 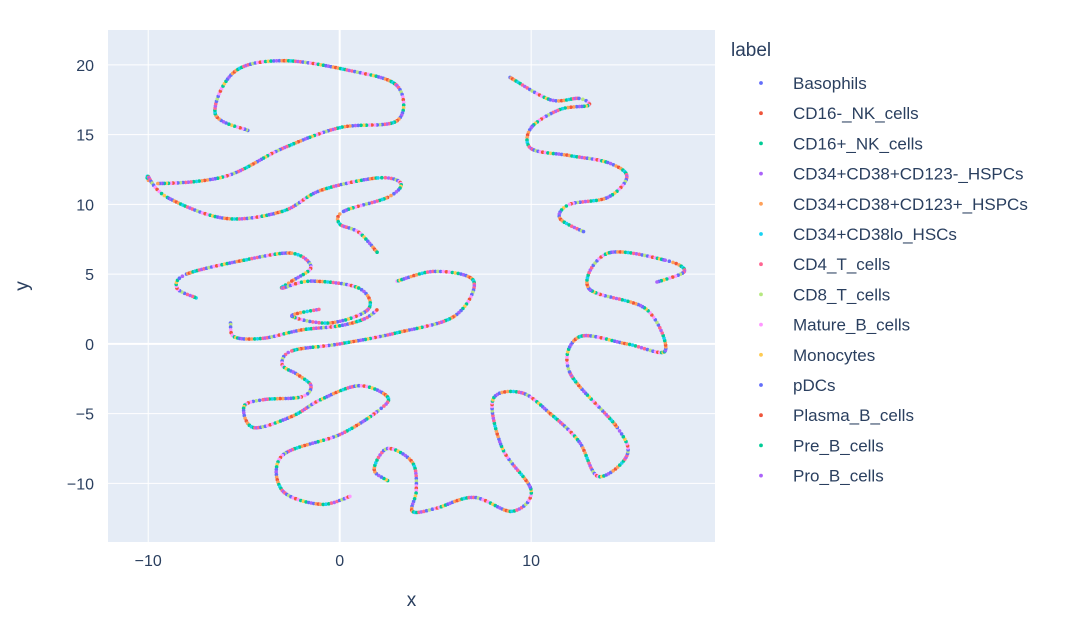 What do you see at coordinates (797, 385) in the screenshot?
I see `legend-item: pDCs` at bounding box center [797, 385].